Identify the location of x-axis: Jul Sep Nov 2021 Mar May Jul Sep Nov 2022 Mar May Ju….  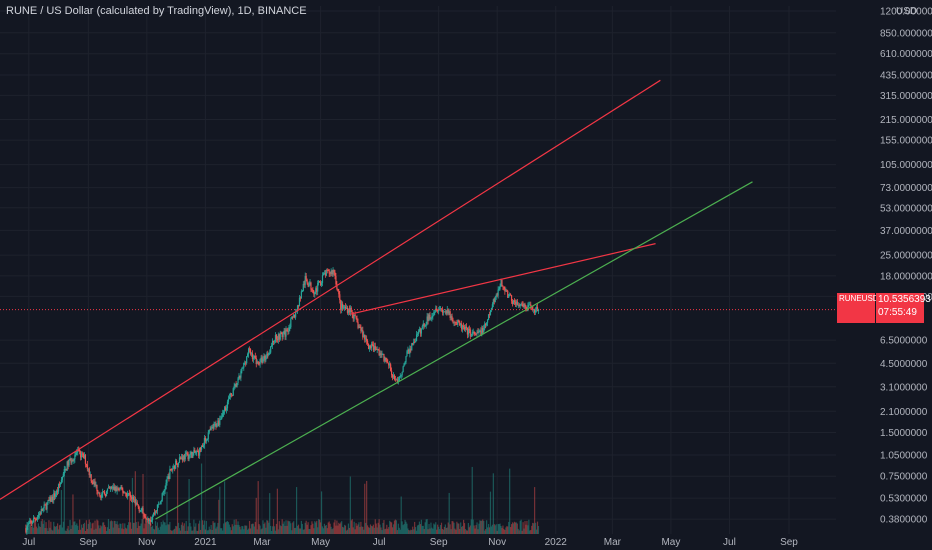
(410, 542).